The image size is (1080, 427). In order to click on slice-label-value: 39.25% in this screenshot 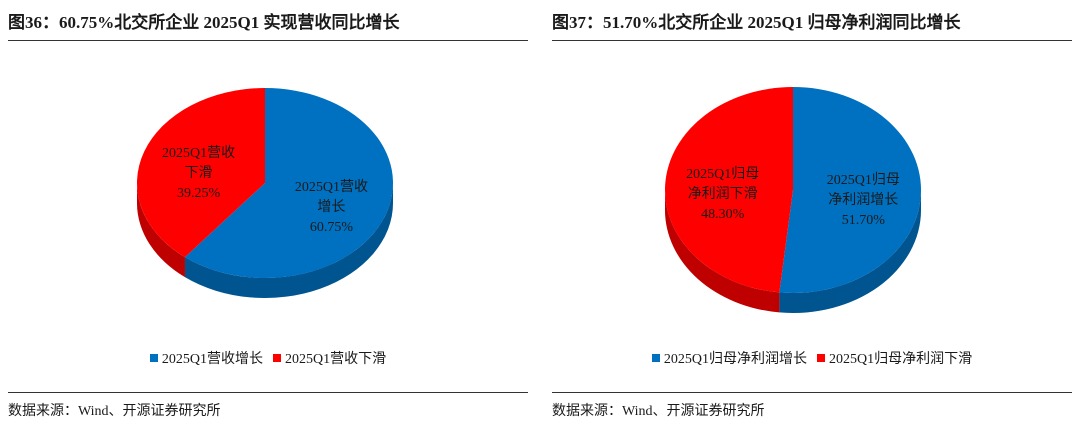, I will do `click(198, 193)`.